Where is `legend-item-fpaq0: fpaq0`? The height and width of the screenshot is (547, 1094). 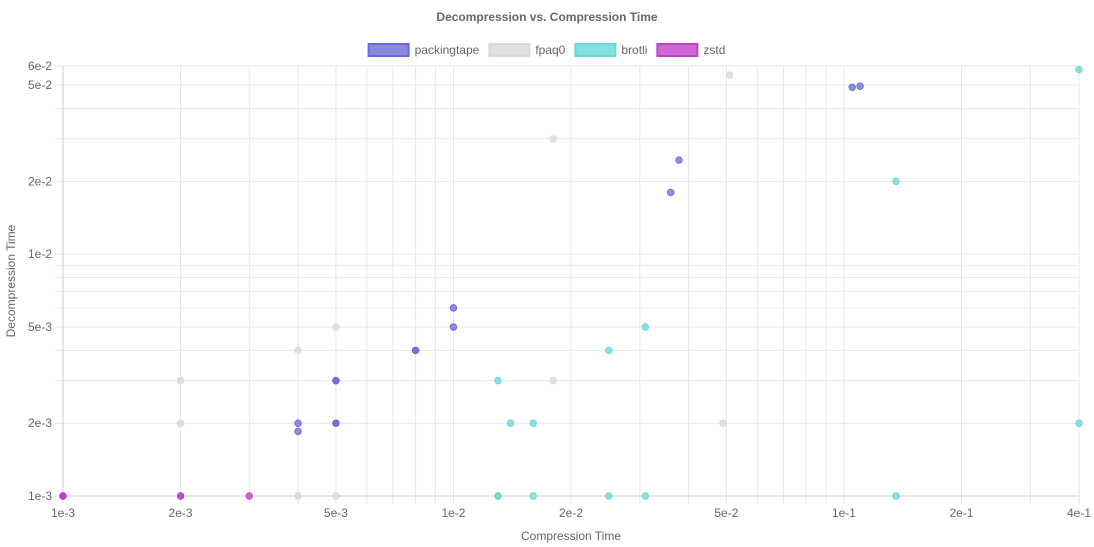
legend-item-fpaq0: fpaq0 is located at coordinates (527, 50).